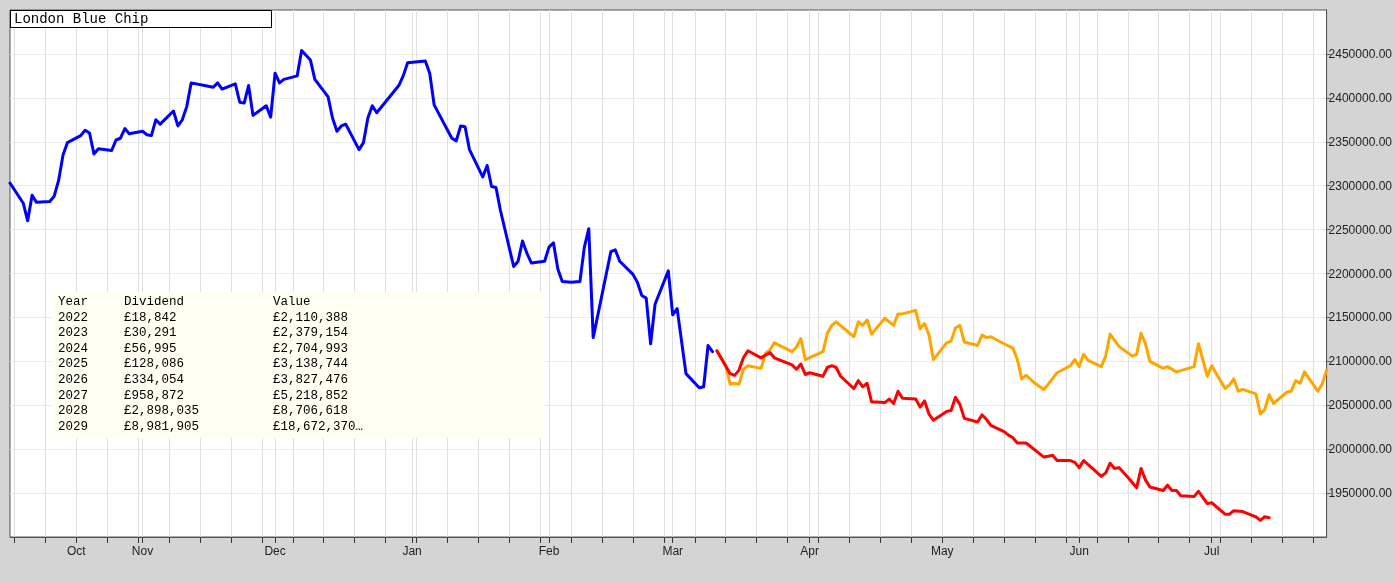 The image size is (1395, 583). What do you see at coordinates (673, 551) in the screenshot?
I see `x-tick-label: Mar` at bounding box center [673, 551].